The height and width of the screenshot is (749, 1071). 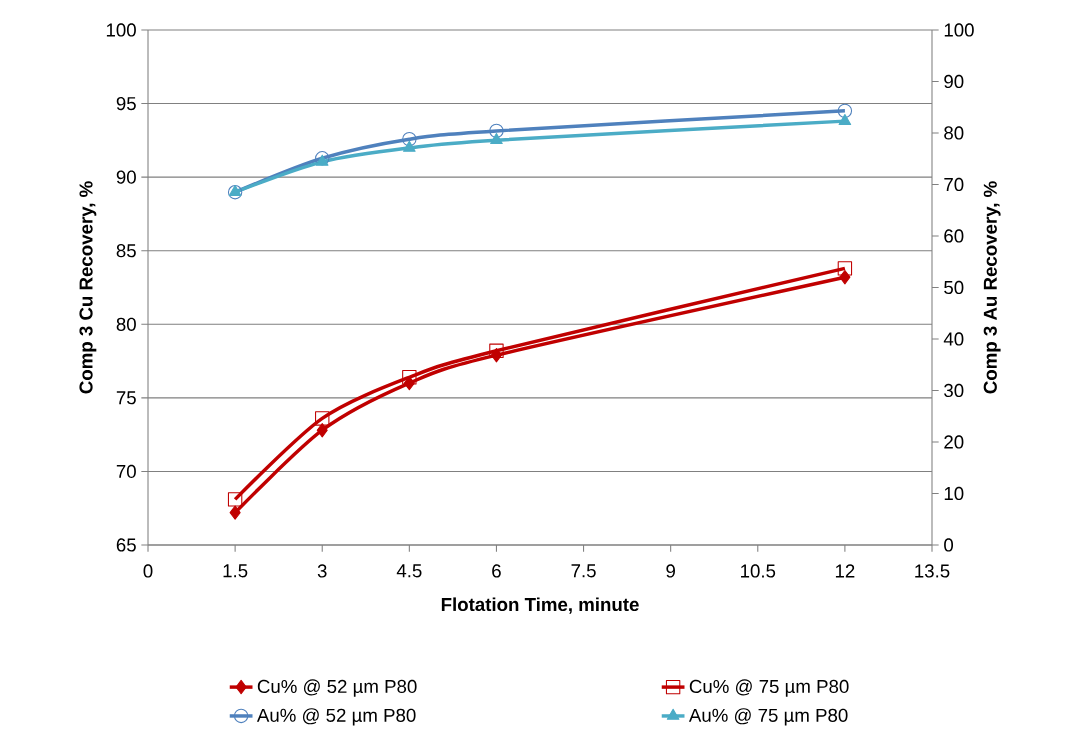 I want to click on y2-tick-label: 80, so click(x=954, y=133).